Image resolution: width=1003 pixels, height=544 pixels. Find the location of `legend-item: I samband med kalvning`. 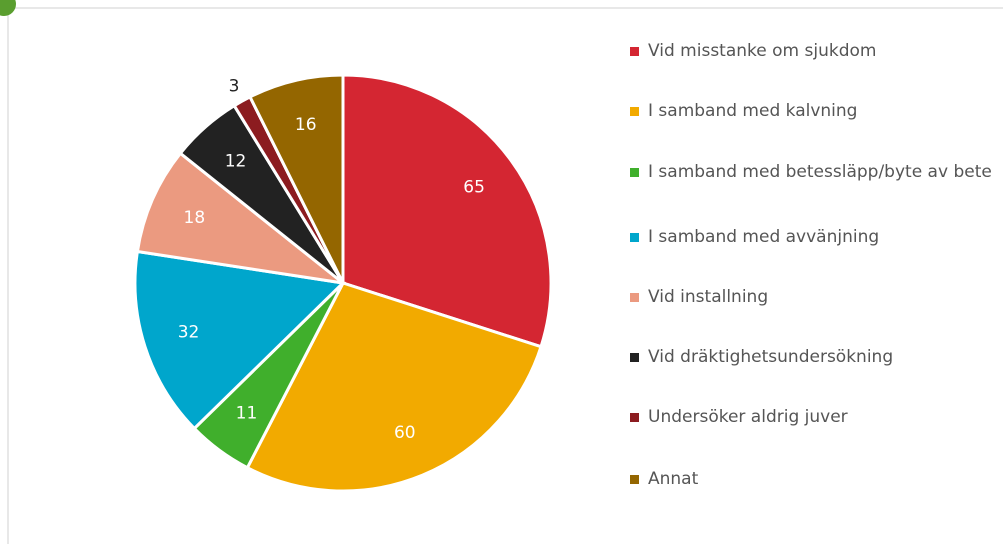

legend-item: I samband med kalvning is located at coordinates (811, 111).